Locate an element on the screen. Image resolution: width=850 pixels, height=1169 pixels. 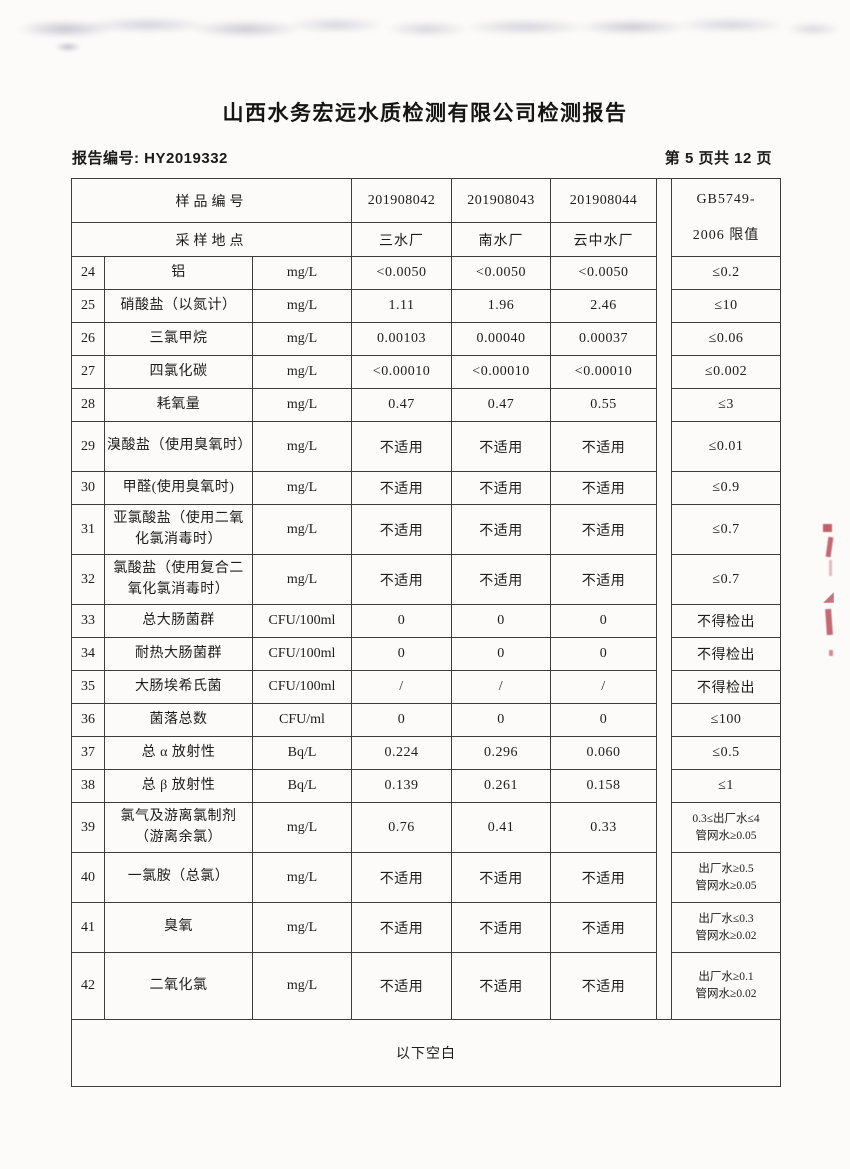
parameter-name: 总大肠菌群 is located at coordinates (178, 621).